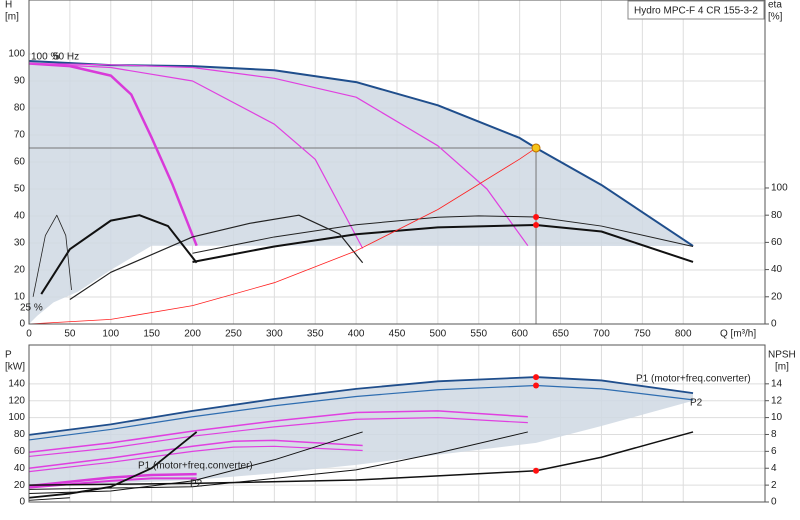 Image resolution: width=800 pixels, height=520 pixels. What do you see at coordinates (777, 215) in the screenshot?
I see `y2-tick-label: 80` at bounding box center [777, 215].